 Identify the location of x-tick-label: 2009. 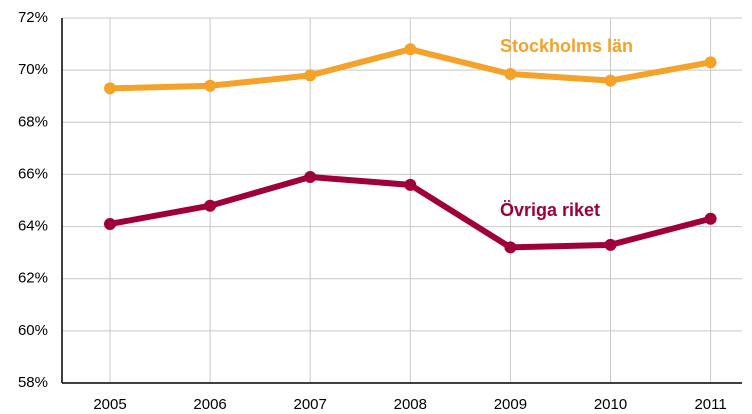
(510, 404).